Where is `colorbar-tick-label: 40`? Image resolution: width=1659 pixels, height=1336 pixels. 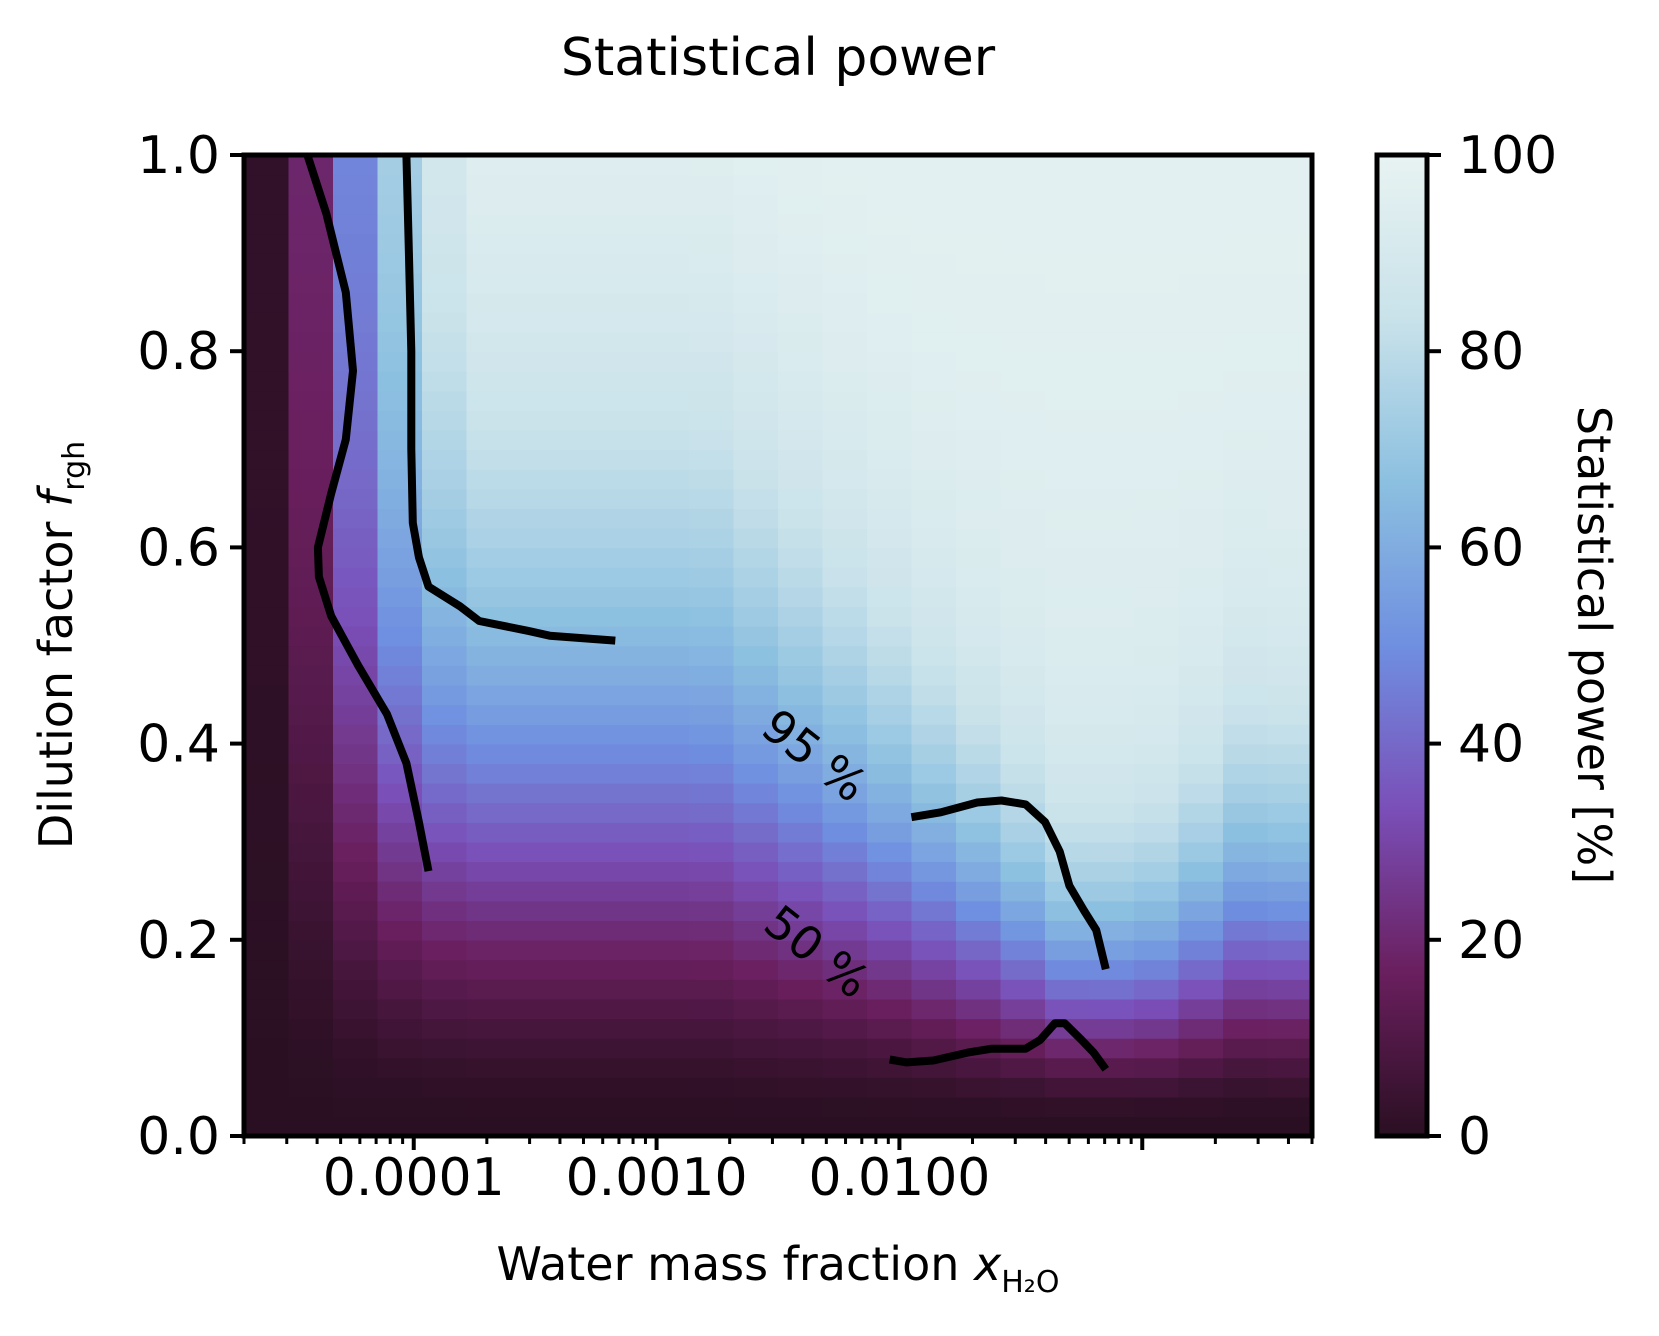
colorbar-tick-label: 40 is located at coordinates (1491, 745).